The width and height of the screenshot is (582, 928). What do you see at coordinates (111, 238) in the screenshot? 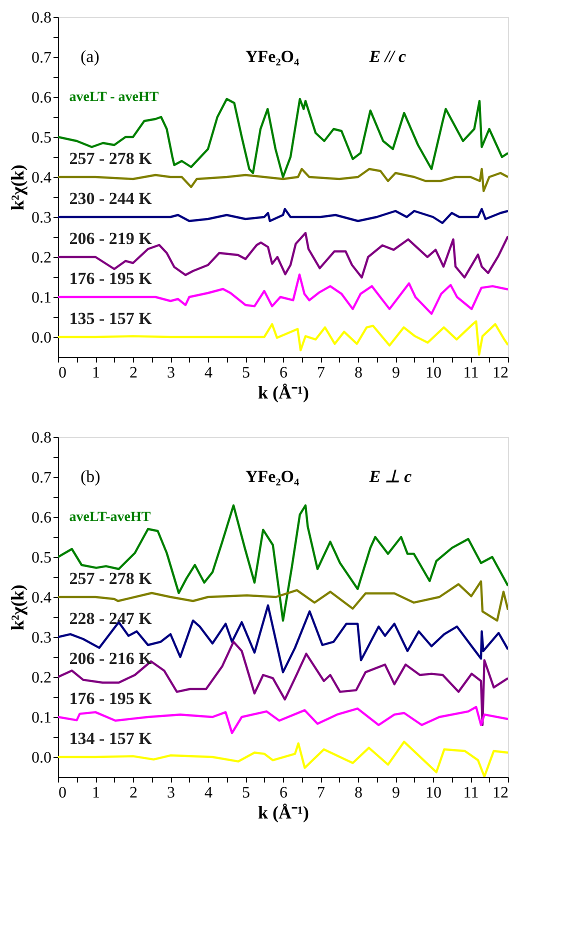
I see `series-label: 206 - 219 K` at bounding box center [111, 238].